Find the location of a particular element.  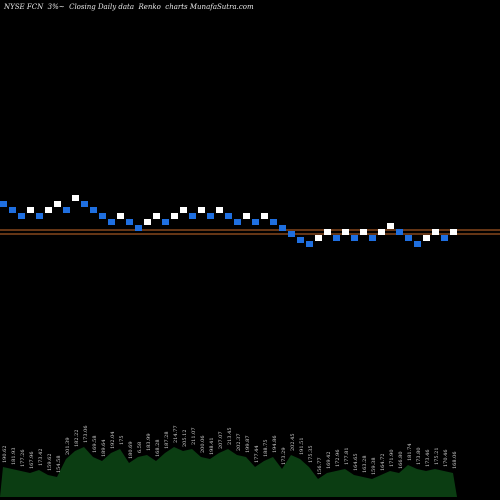

volume-label-23: 198.41 is located at coordinates (212, 447).